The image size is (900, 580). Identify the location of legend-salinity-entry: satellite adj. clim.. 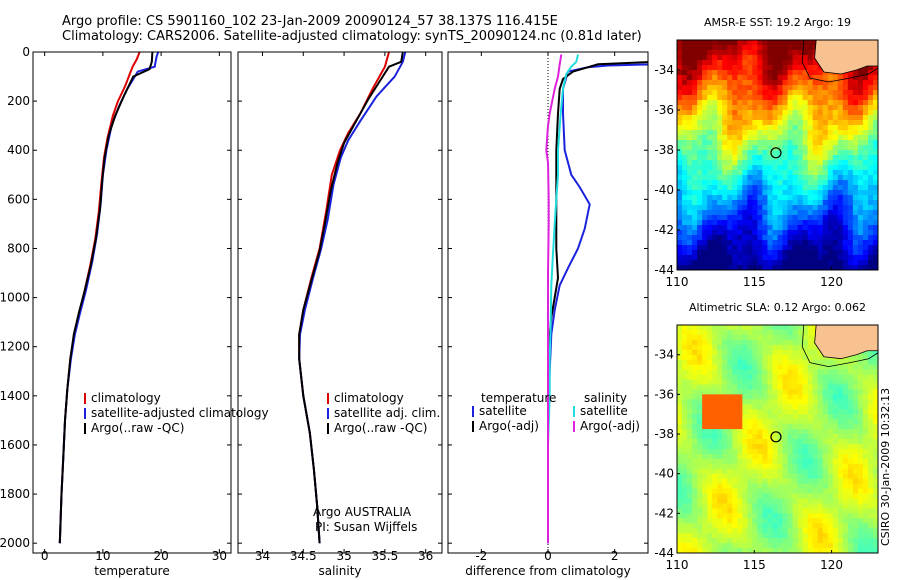
(387, 413).